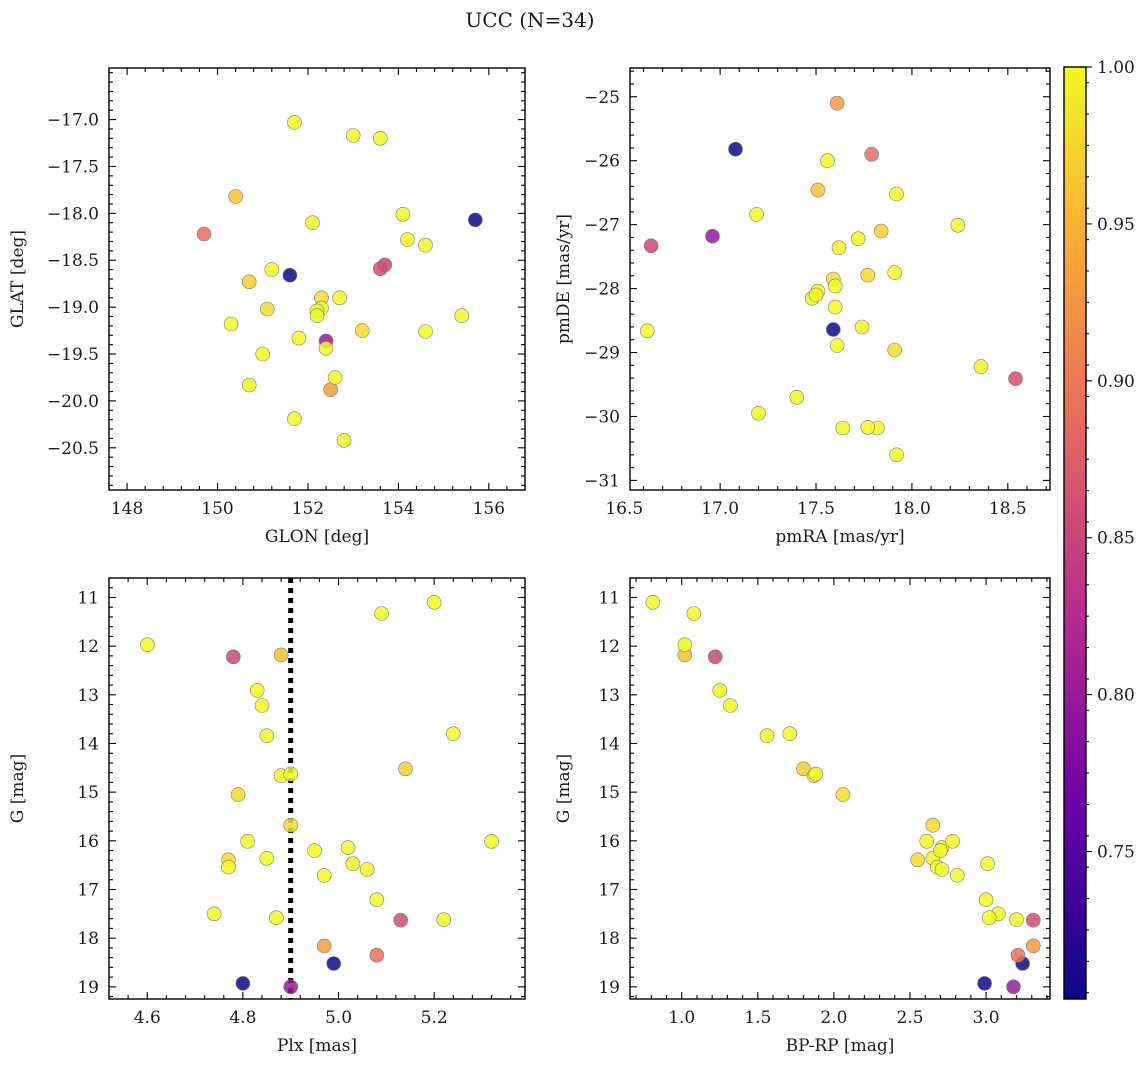 The width and height of the screenshot is (1148, 1067). What do you see at coordinates (73, 261) in the screenshot?
I see `y-tick-label: −18.5` at bounding box center [73, 261].